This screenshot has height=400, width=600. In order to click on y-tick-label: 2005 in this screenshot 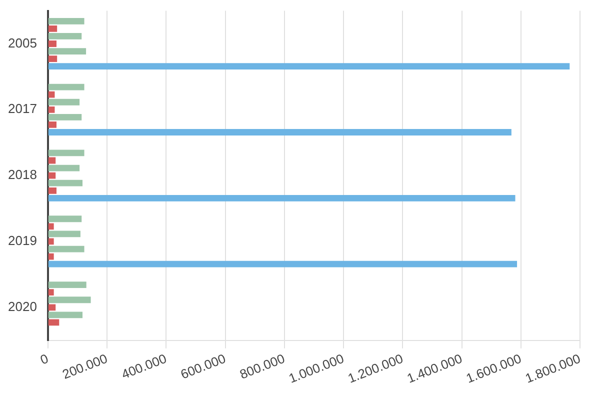, I will do `click(22, 42)`.